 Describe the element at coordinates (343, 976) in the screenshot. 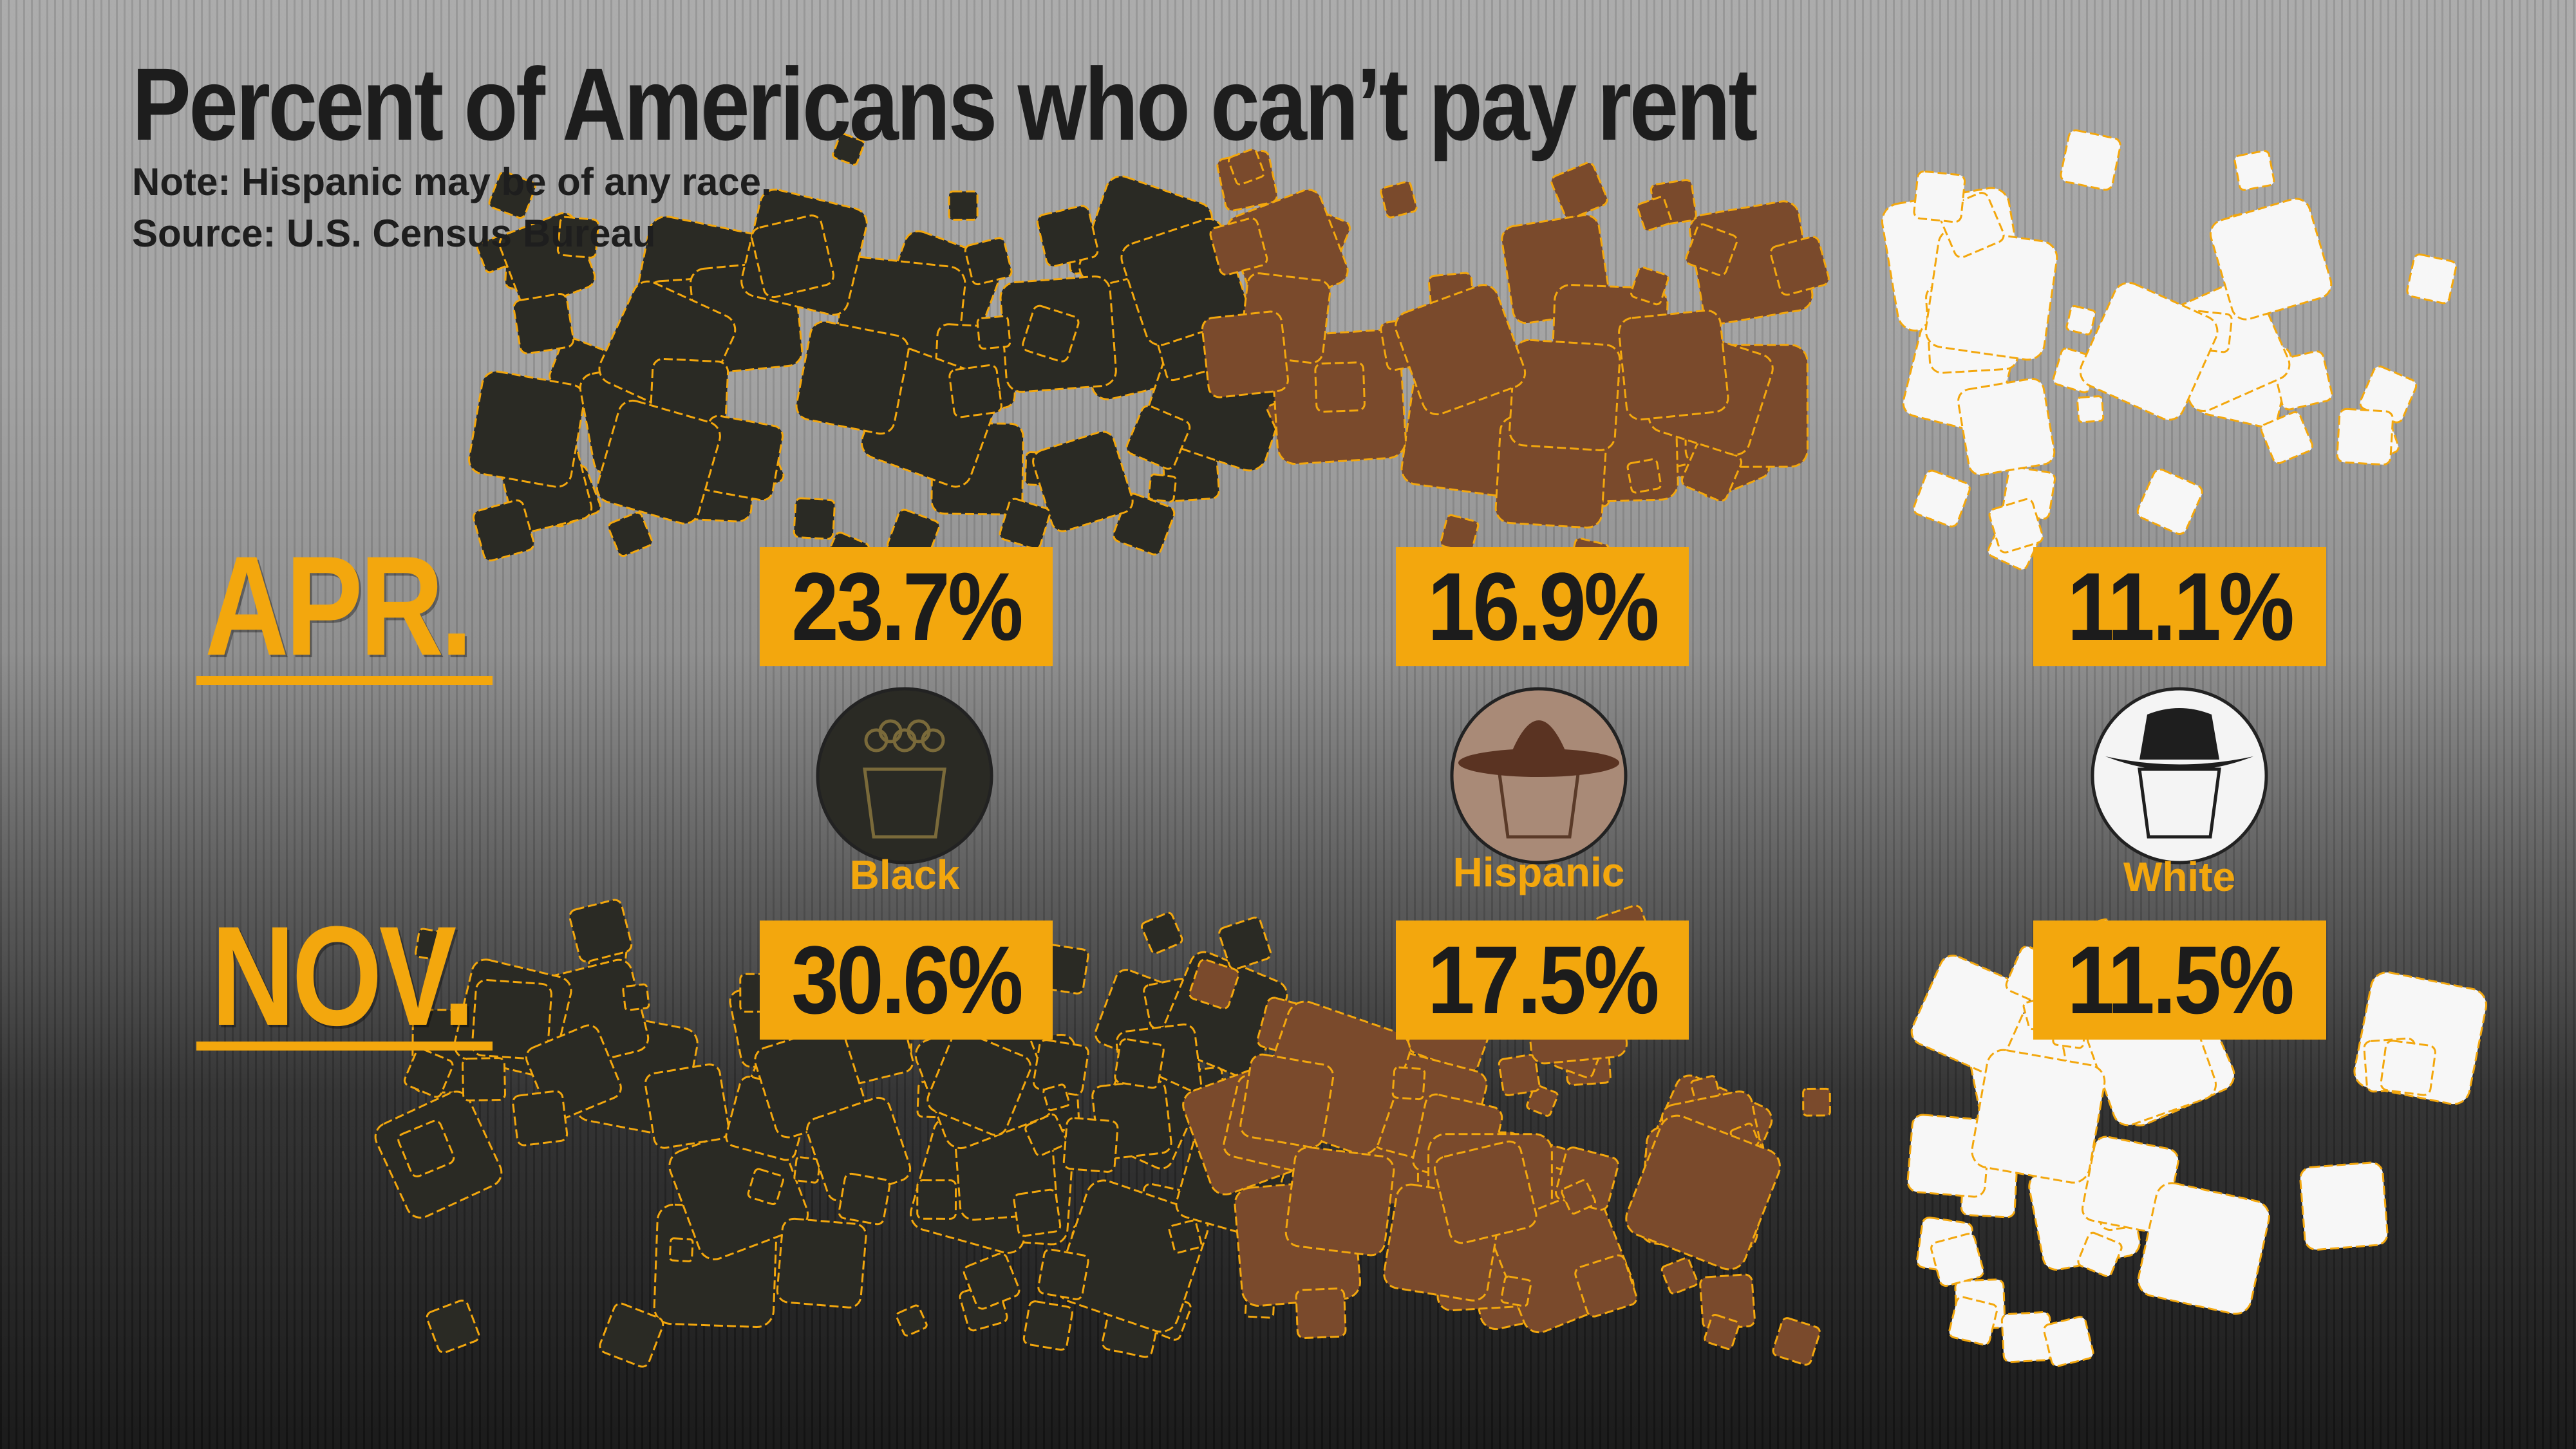

I see `month-label-nov: NOV.` at that location.